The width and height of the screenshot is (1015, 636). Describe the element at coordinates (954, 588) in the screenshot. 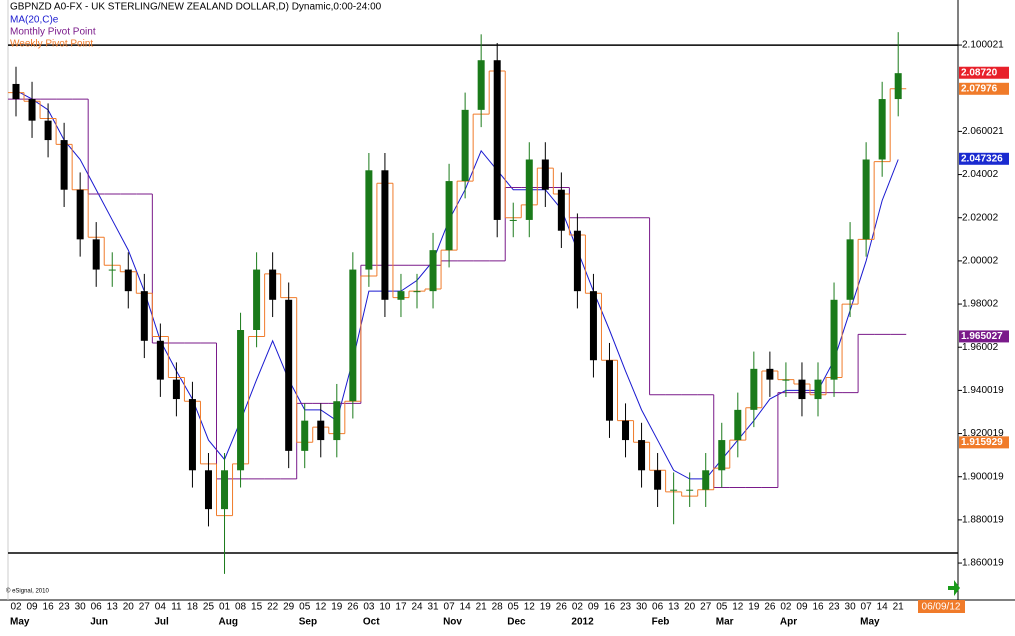

I see `scroll-icon` at that location.